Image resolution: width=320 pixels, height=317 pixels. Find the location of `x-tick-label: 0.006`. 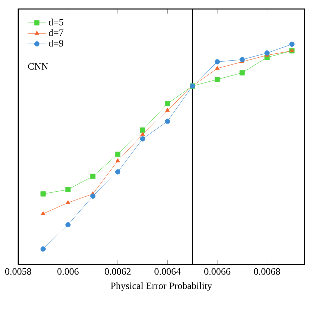

x-tick-label: 0.006 is located at coordinates (68, 272).